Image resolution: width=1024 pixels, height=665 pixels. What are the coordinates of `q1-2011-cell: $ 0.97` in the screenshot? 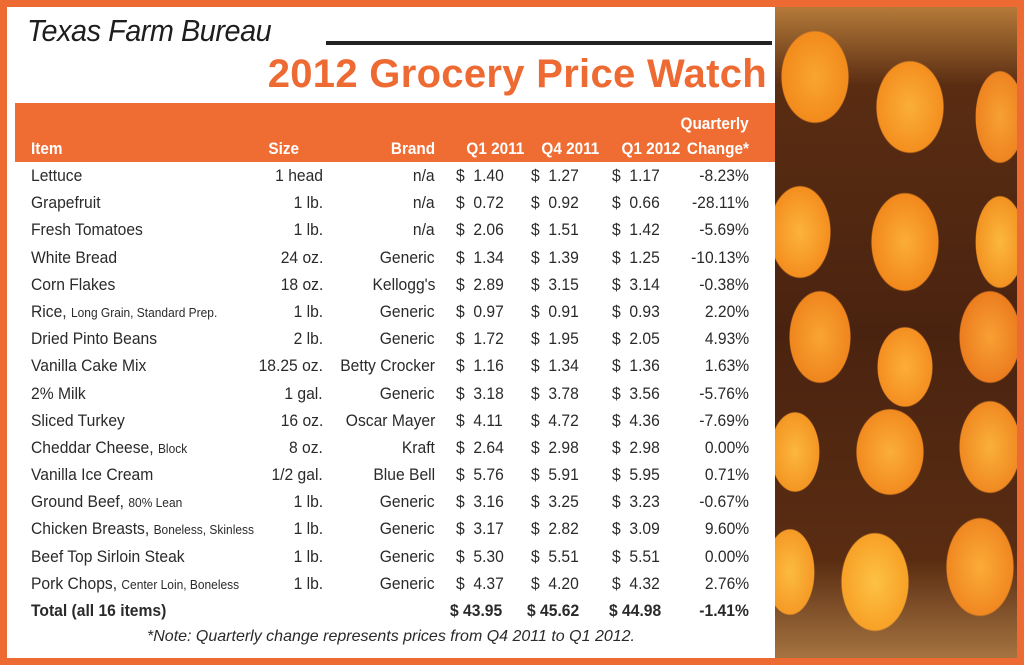 It's located at (480, 311).